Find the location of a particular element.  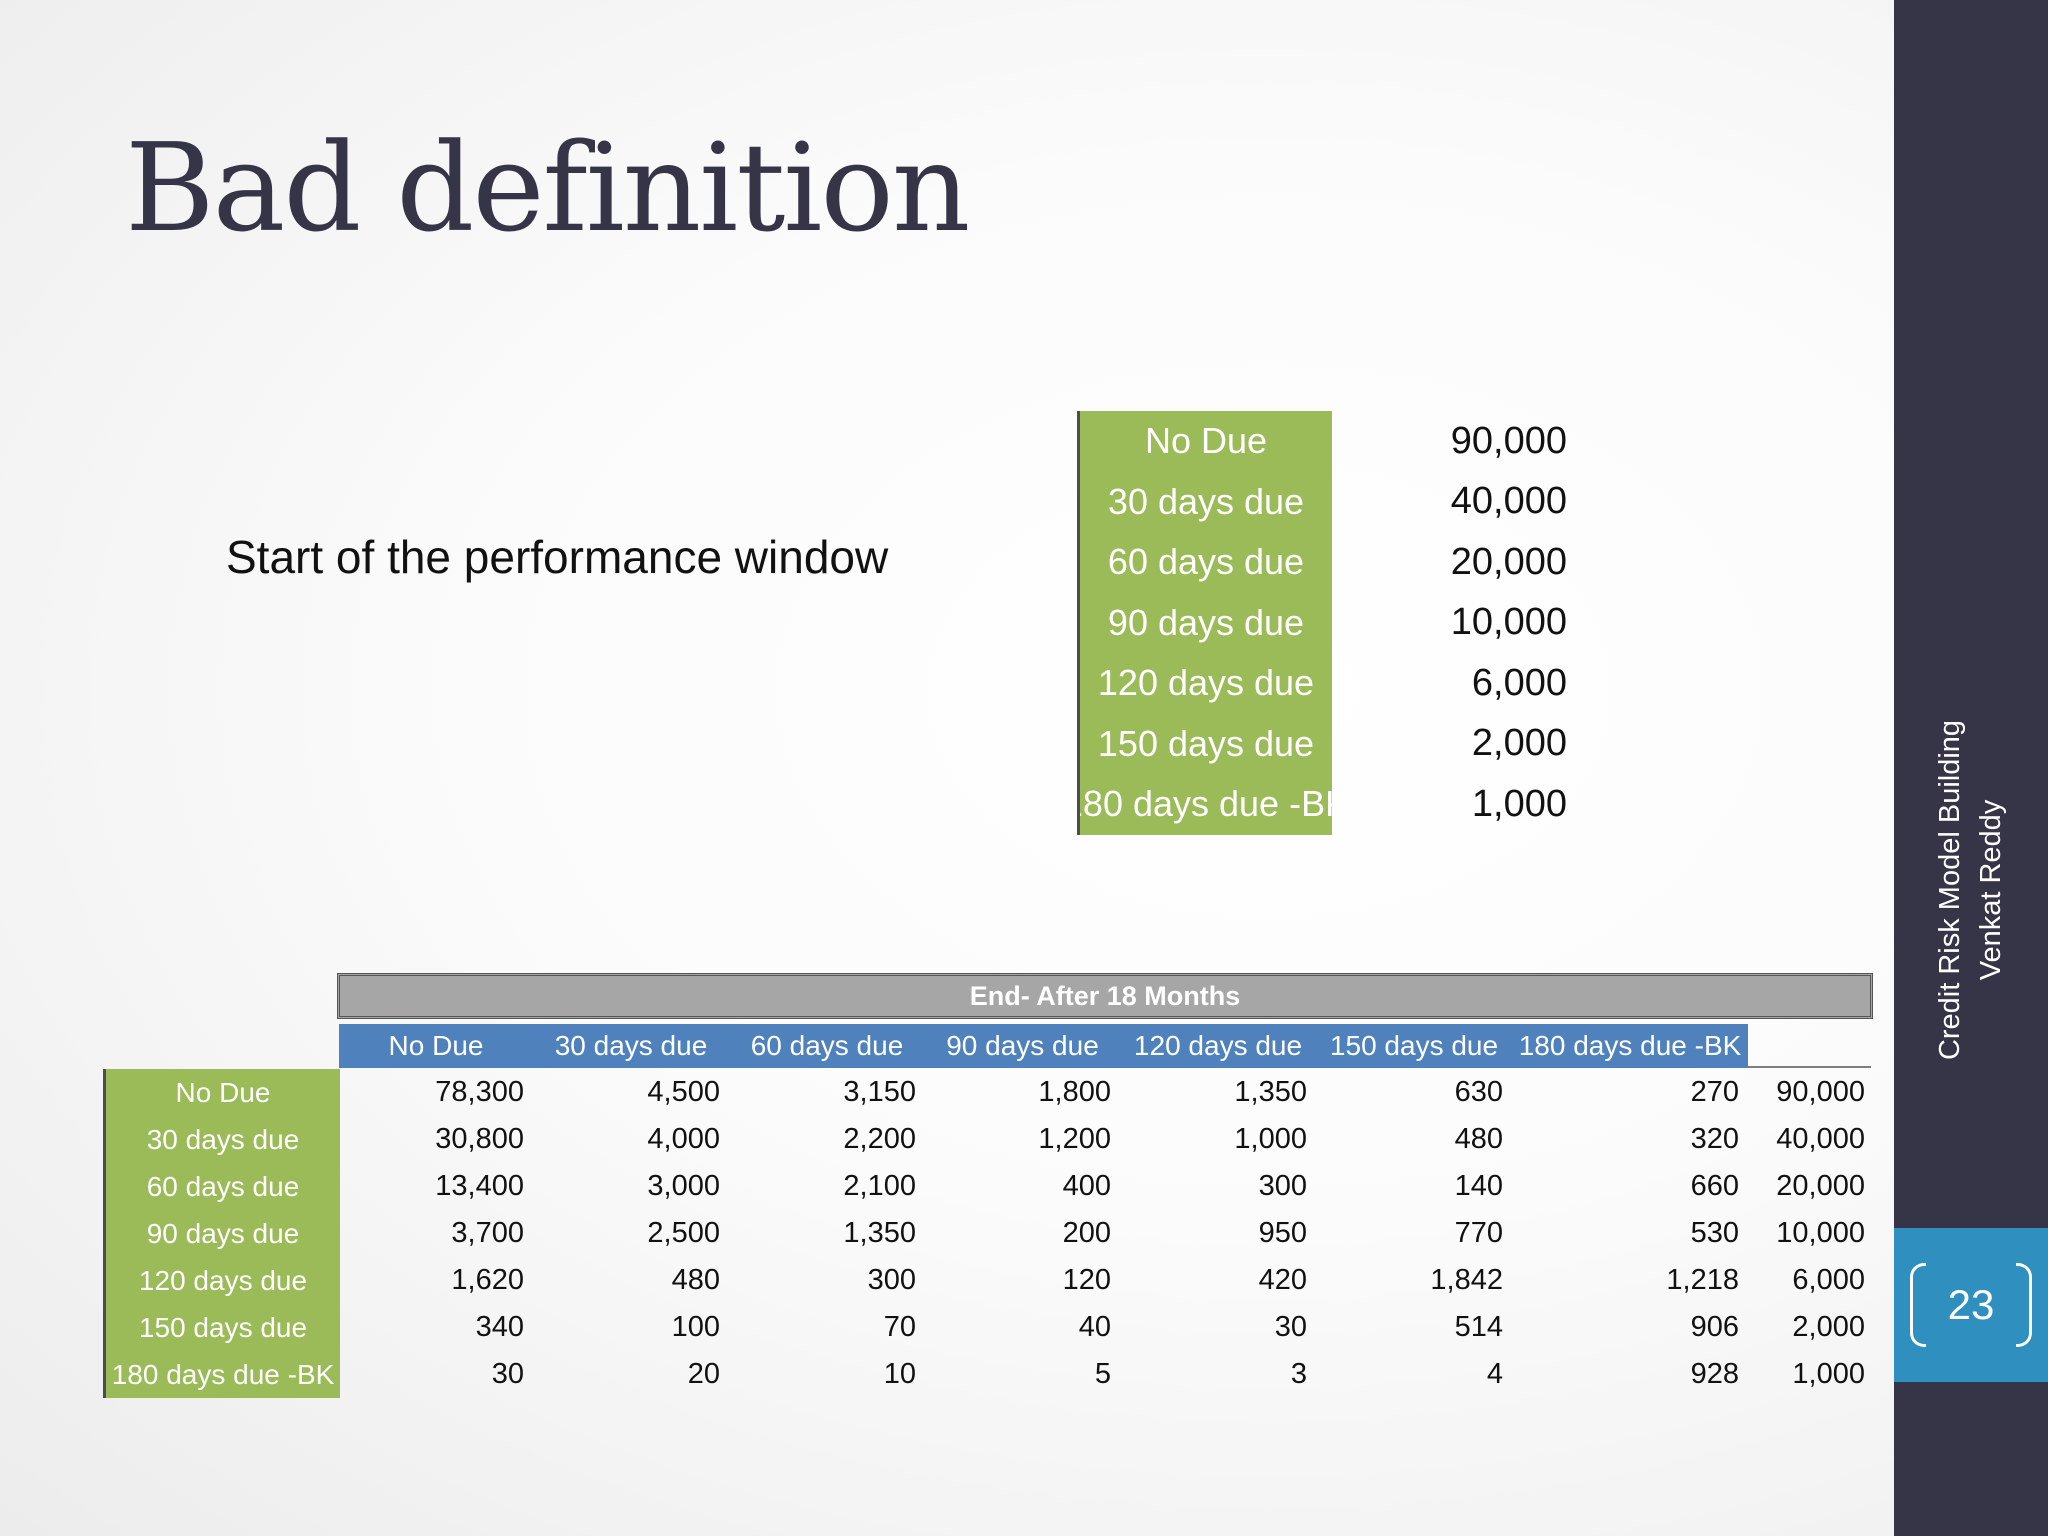

matrix-cell: 530 is located at coordinates (1714, 1233).